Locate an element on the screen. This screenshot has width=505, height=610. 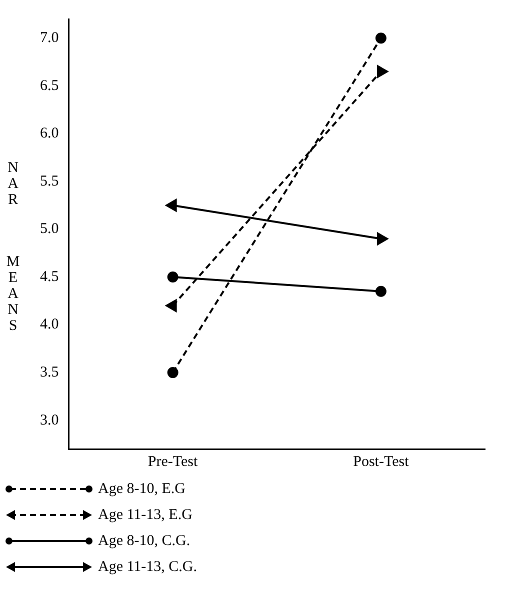
legend-label: Age 8-10, E.G is located at coordinates (142, 489).